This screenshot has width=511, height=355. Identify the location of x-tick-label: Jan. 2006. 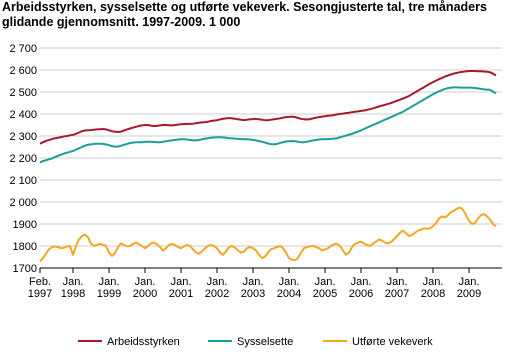
(361, 288).